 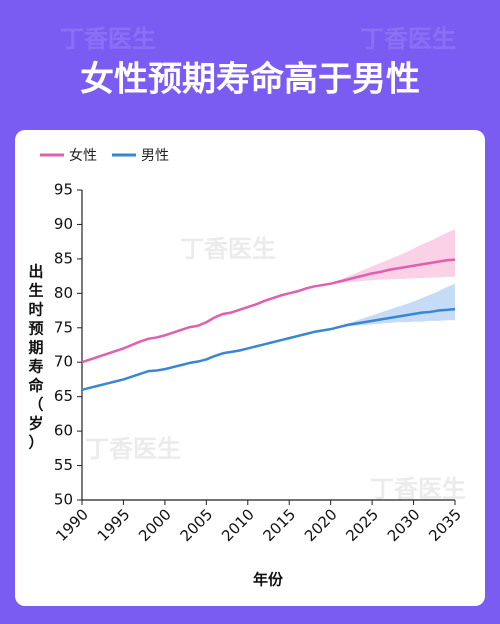 I want to click on legend-label: 男性, so click(x=155, y=156).